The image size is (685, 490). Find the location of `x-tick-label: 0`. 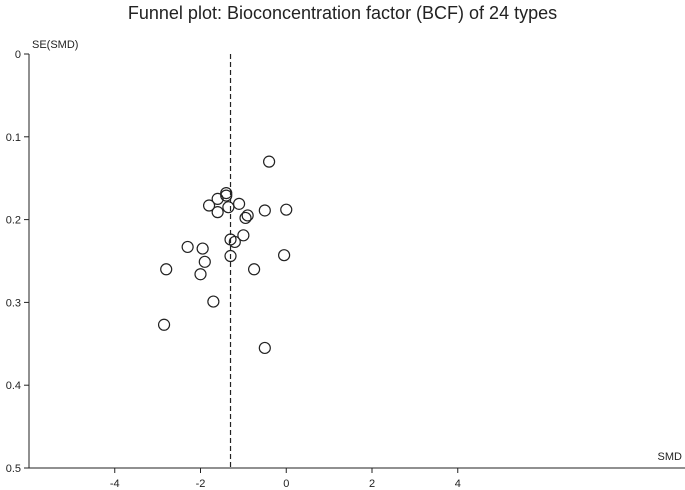

x-tick-label: 0 is located at coordinates (286, 484).